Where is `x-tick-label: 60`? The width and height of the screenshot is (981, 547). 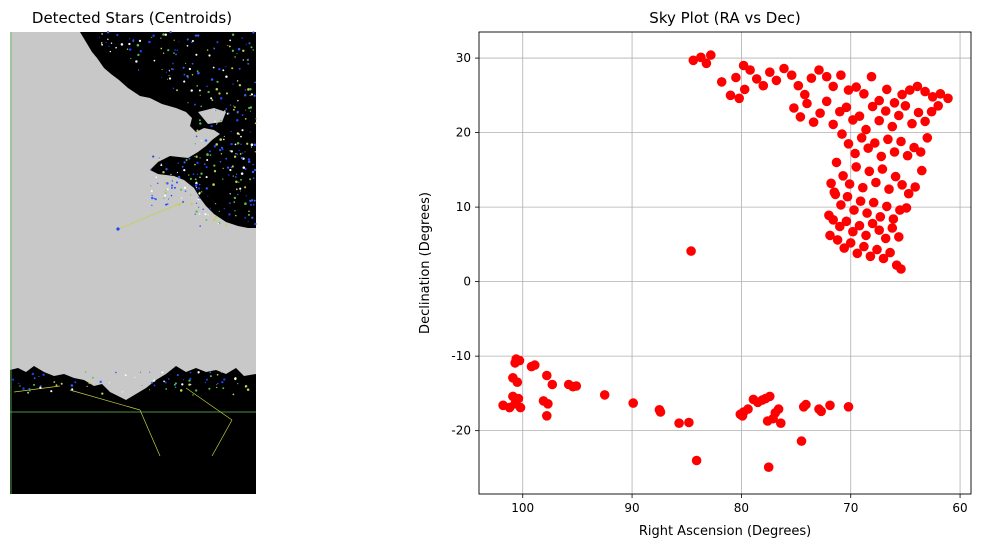
x-tick-label: 60 is located at coordinates (959, 508).